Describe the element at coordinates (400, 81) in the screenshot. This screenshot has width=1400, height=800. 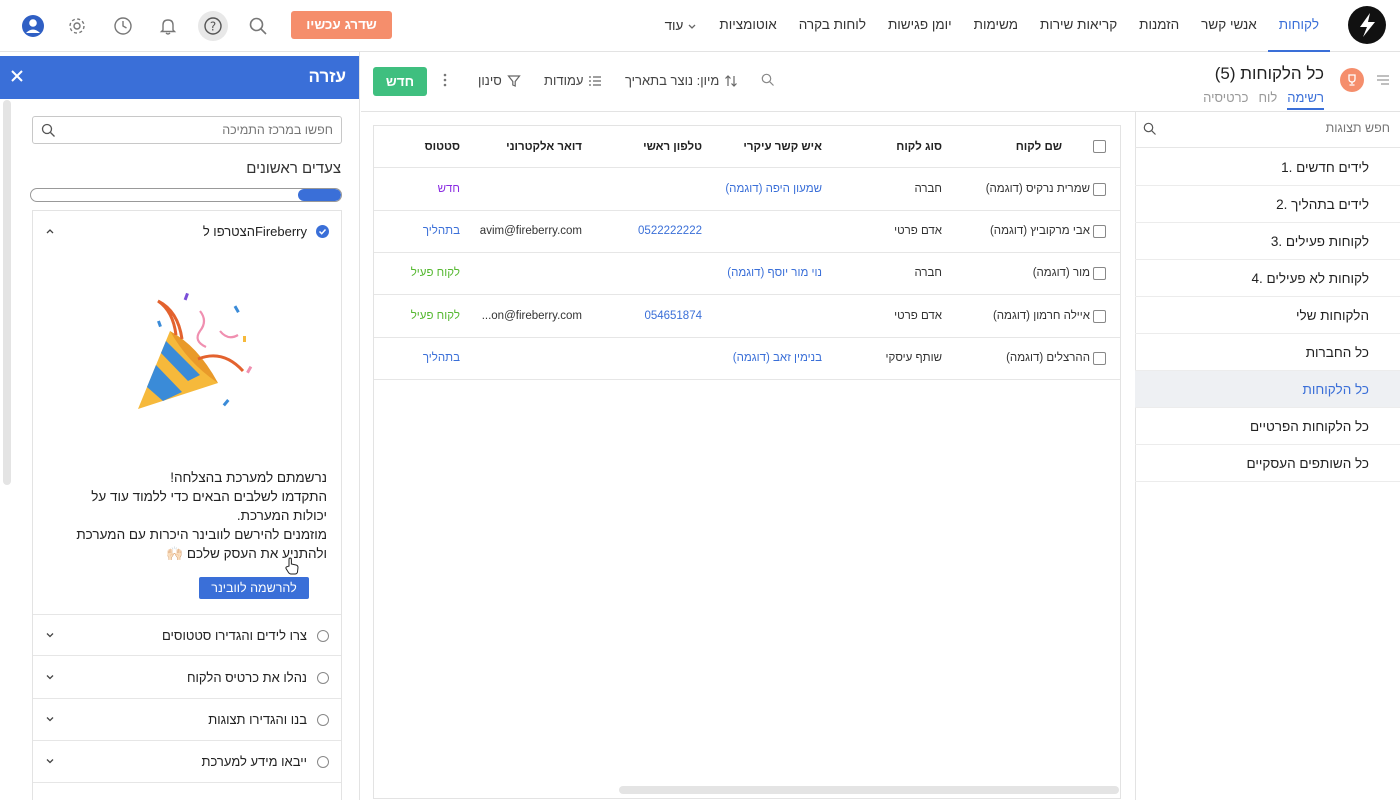
I see `new-record-button: חדש` at that location.